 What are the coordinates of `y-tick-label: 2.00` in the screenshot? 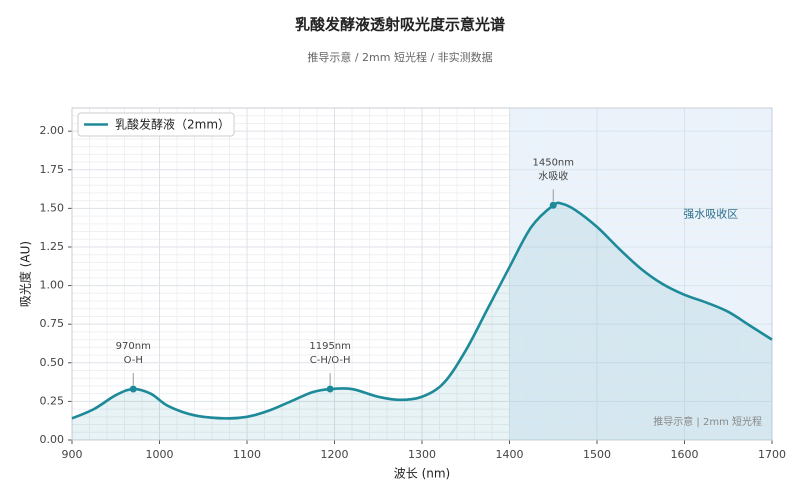 It's located at (52, 130).